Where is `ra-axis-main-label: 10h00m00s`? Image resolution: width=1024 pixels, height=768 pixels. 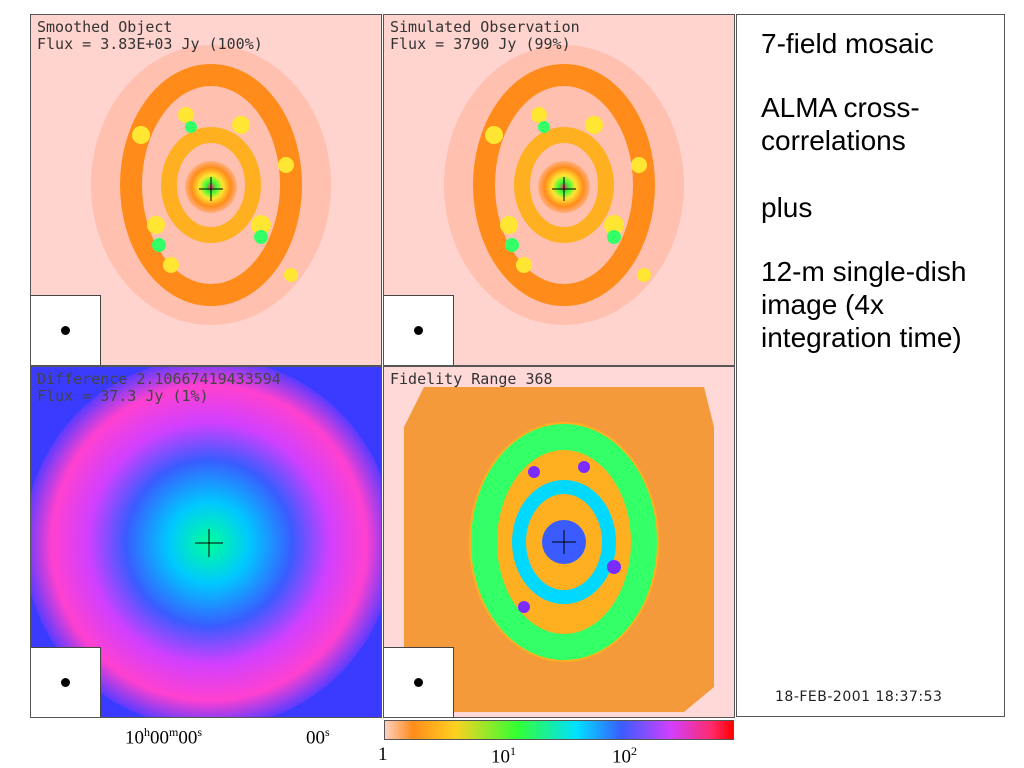 ra-axis-main-label: 10h00m00s is located at coordinates (163, 737).